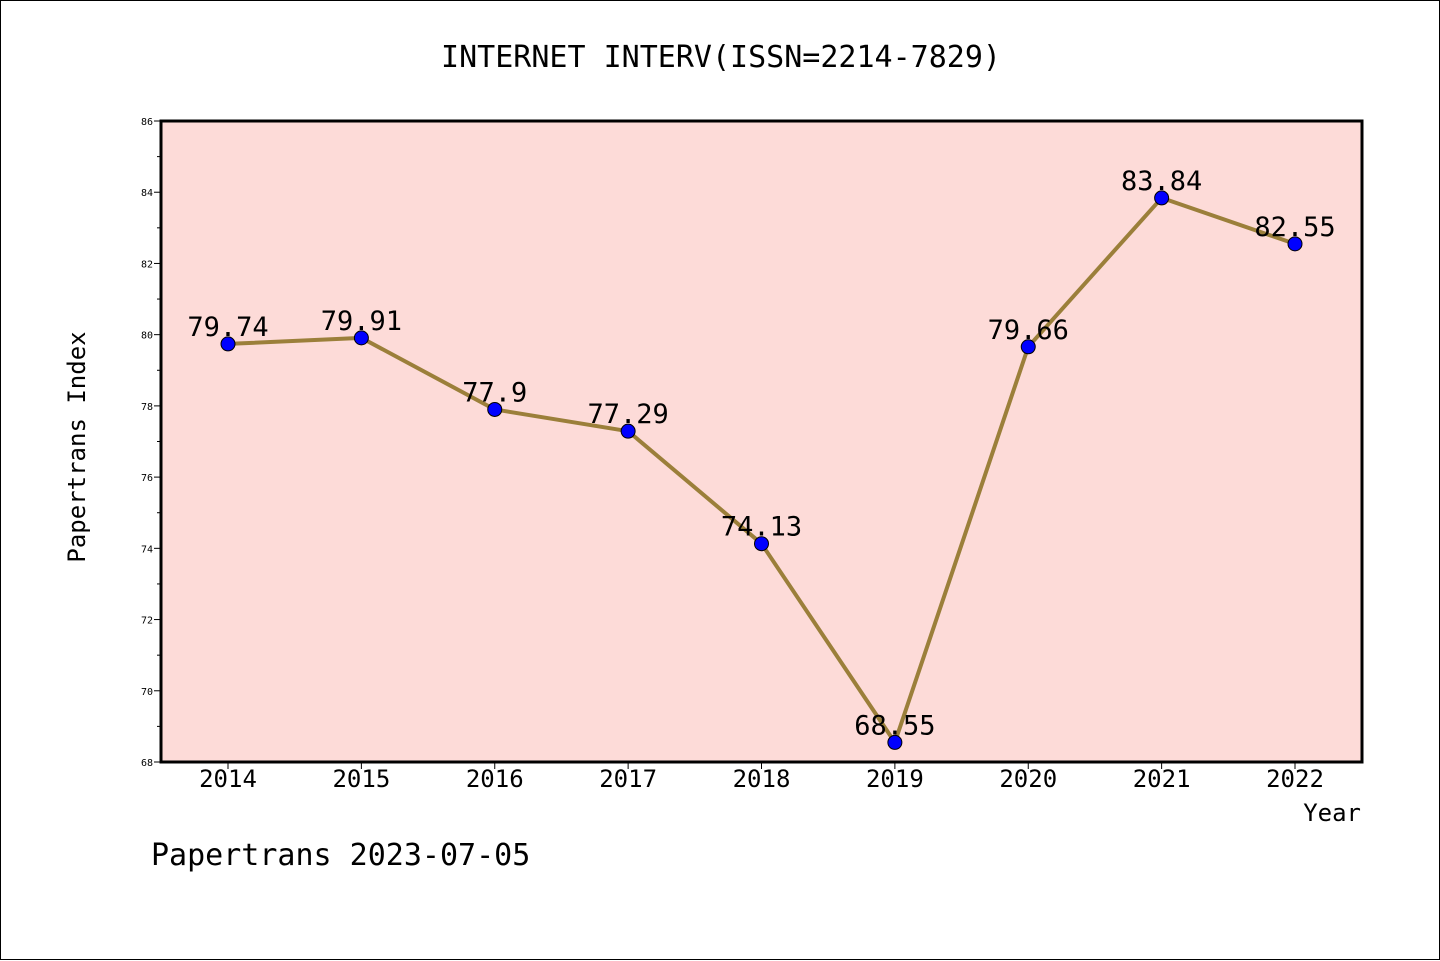  Describe the element at coordinates (147, 549) in the screenshot. I see `y-tick-label: 74` at that location.